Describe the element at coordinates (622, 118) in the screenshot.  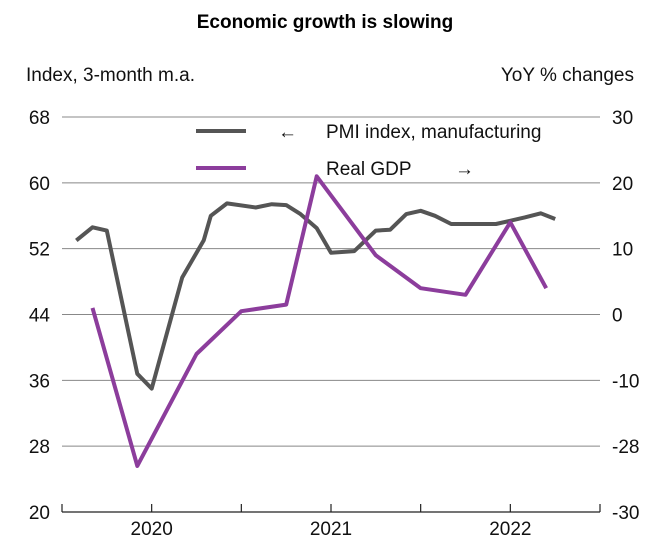
I see `right-tick-label: 30` at that location.